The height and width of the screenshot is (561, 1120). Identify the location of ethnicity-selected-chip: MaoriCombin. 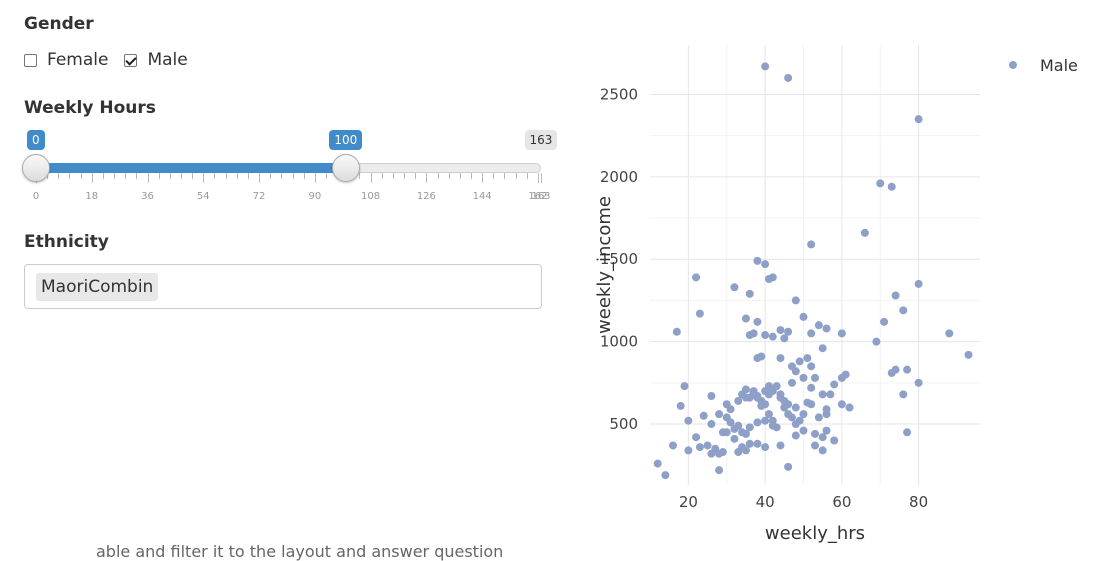
(97, 287).